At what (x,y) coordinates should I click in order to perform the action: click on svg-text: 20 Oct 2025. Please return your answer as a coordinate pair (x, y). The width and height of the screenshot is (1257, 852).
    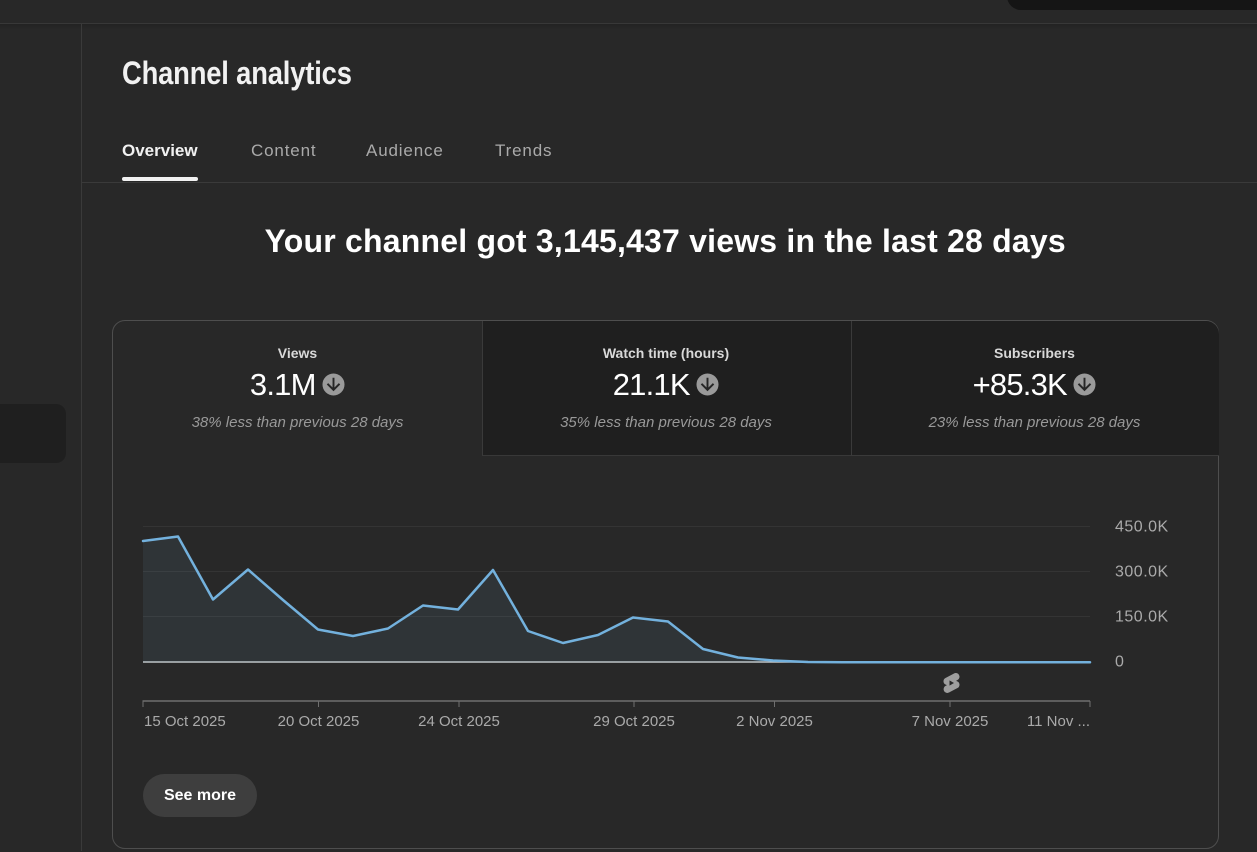
    Looking at the image, I should click on (319, 721).